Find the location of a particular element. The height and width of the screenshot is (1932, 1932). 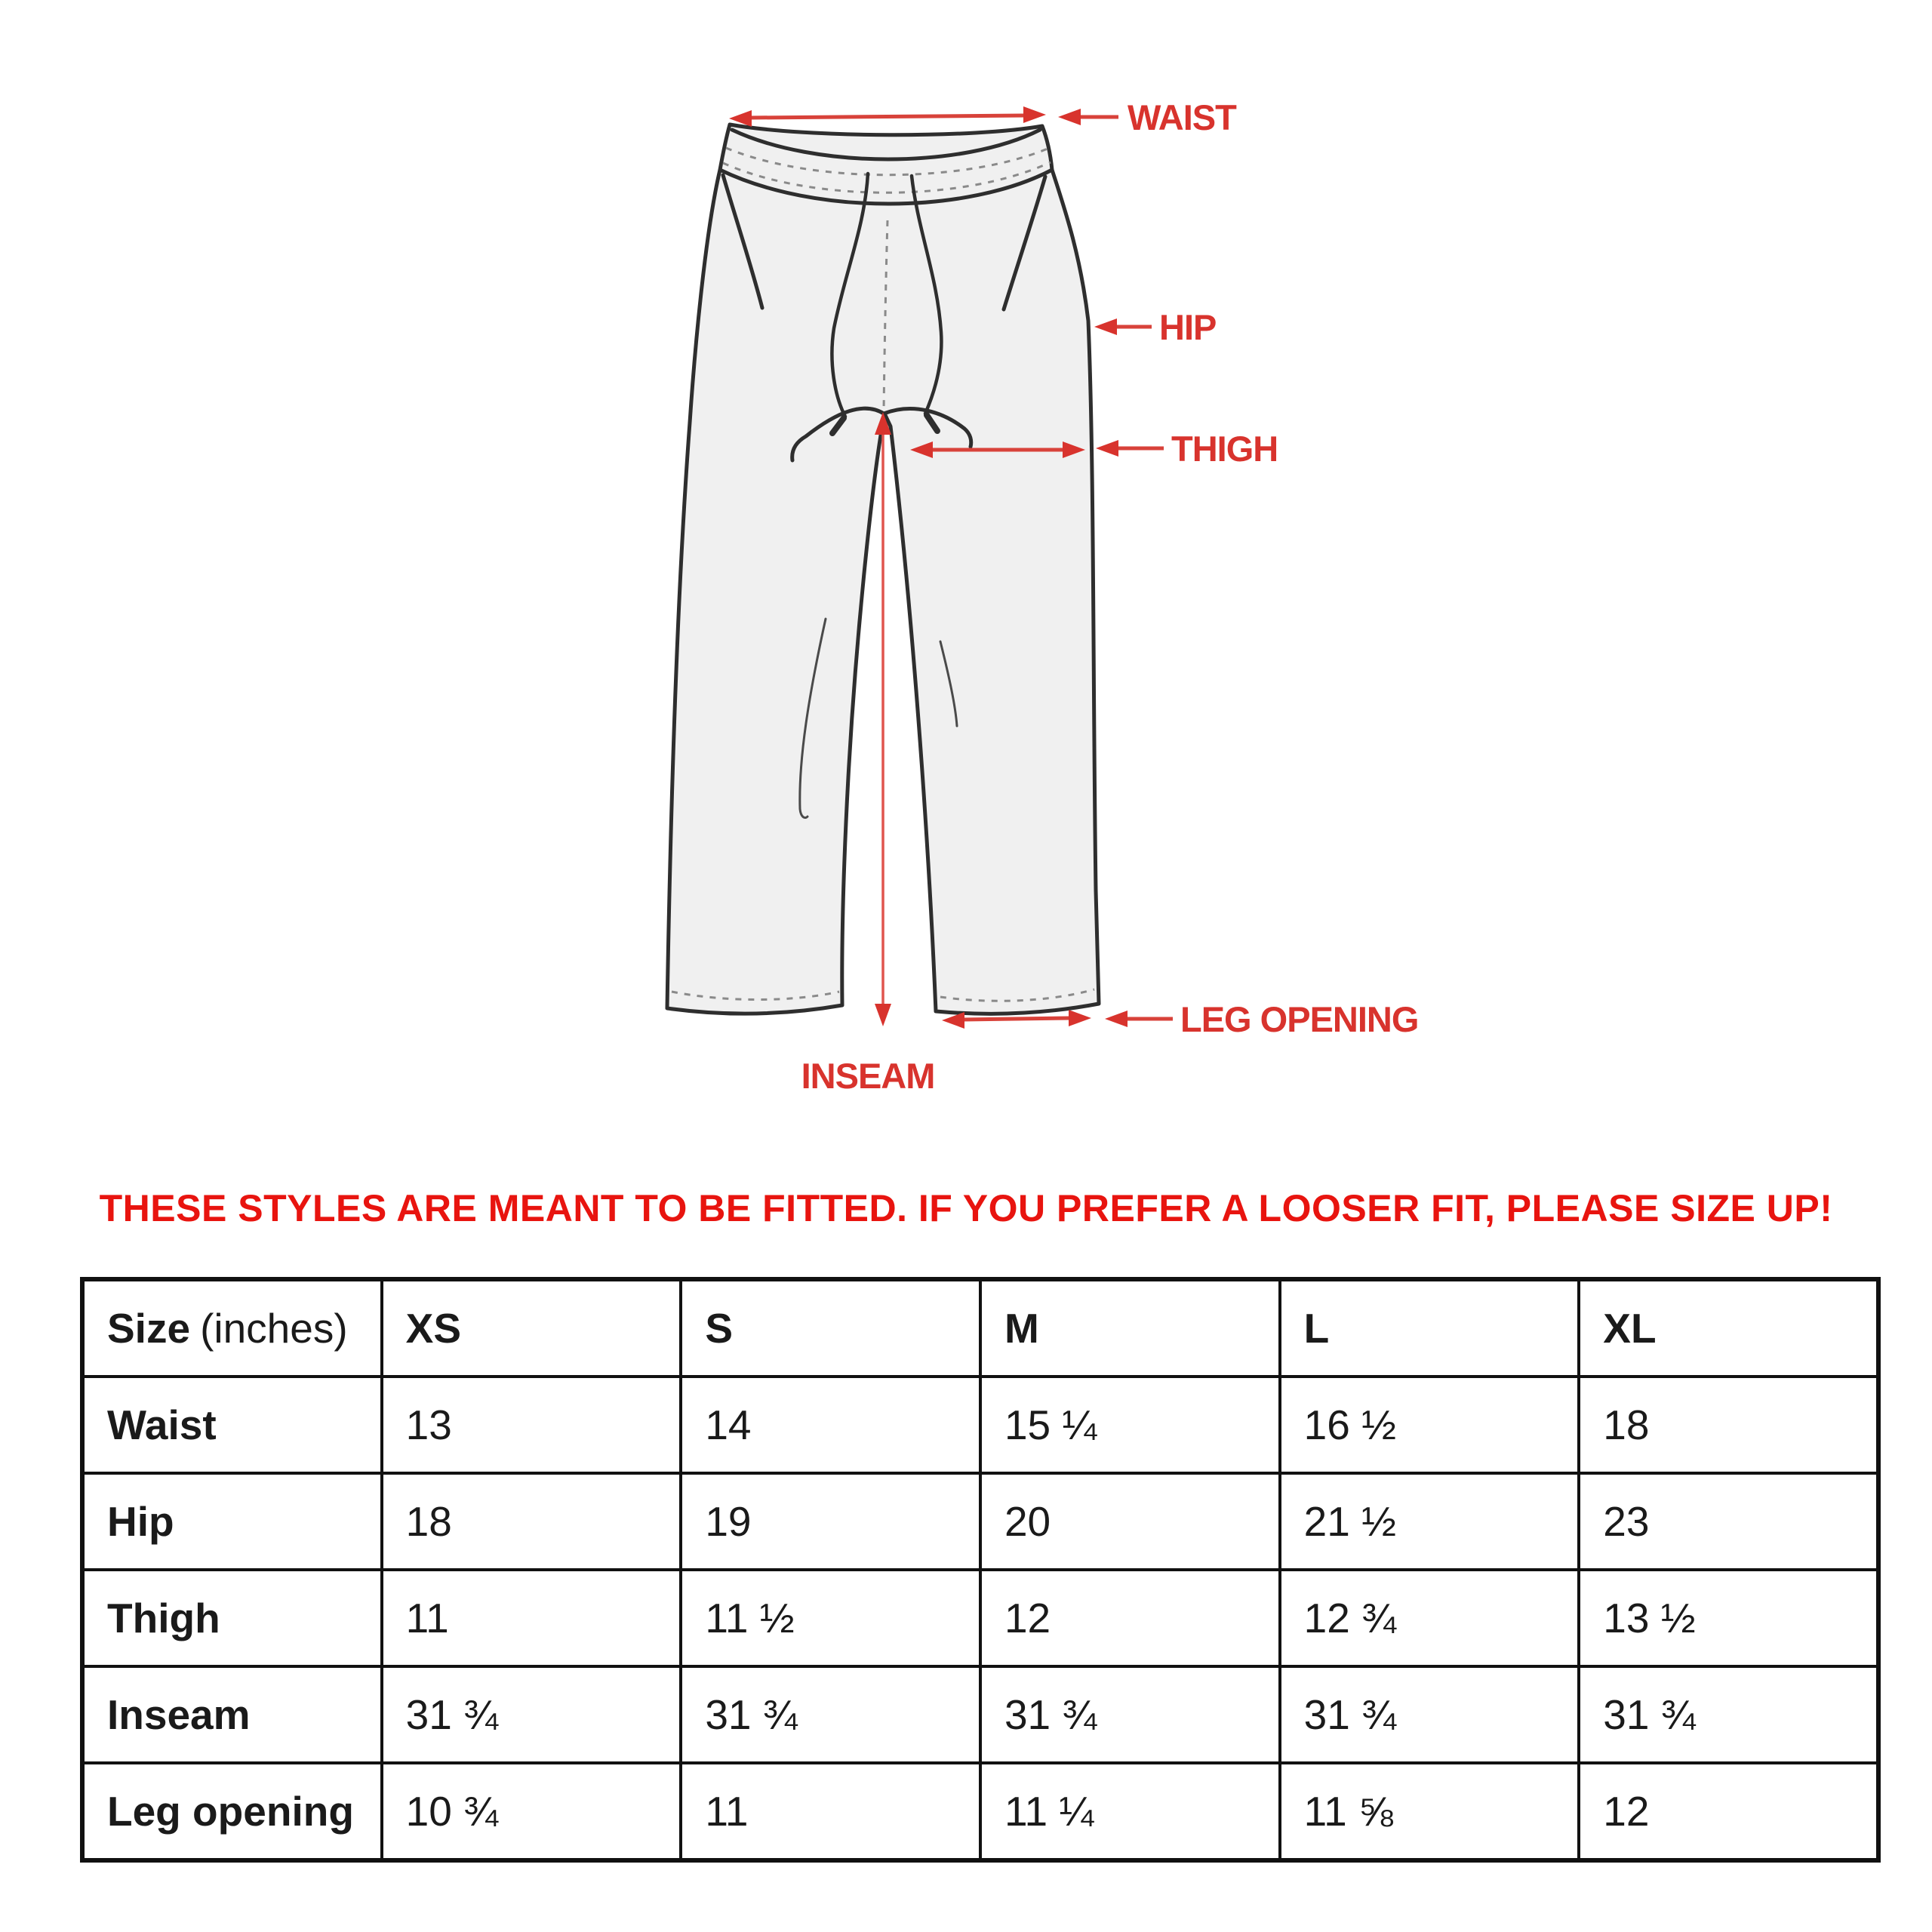

waist-label: WAIST is located at coordinates (1182, 117).